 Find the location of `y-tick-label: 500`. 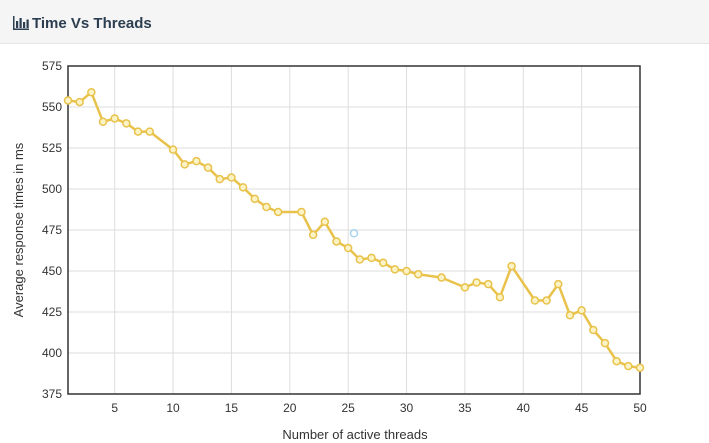

y-tick-label: 500 is located at coordinates (52, 189).